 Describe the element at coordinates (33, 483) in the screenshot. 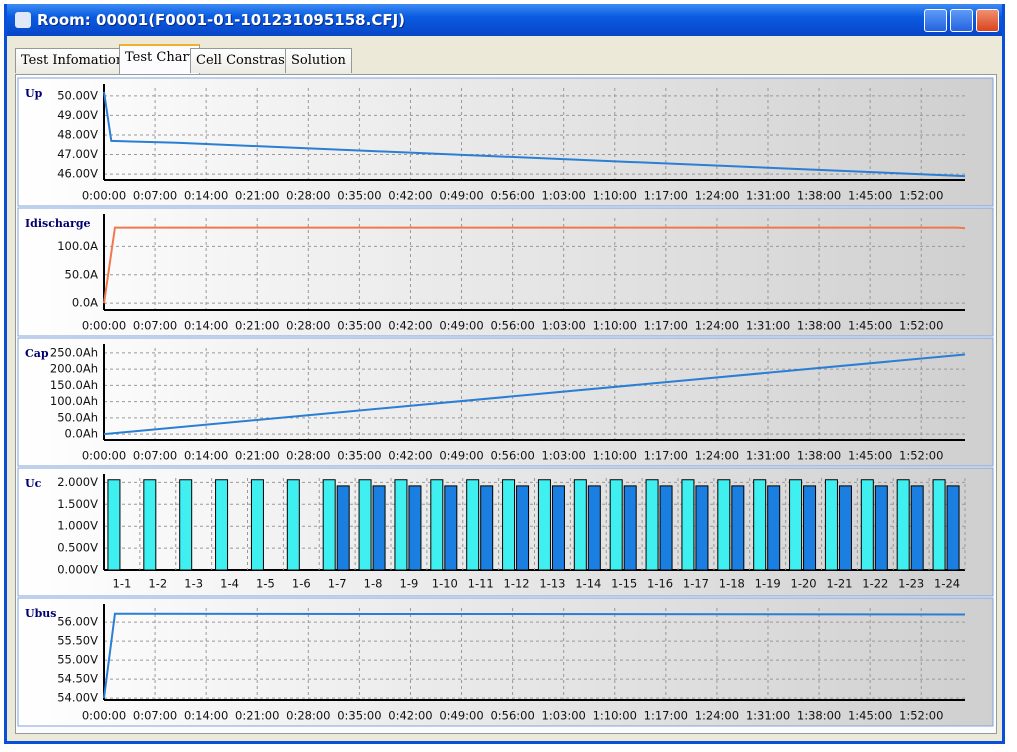

I see `chart-title: Uc` at that location.